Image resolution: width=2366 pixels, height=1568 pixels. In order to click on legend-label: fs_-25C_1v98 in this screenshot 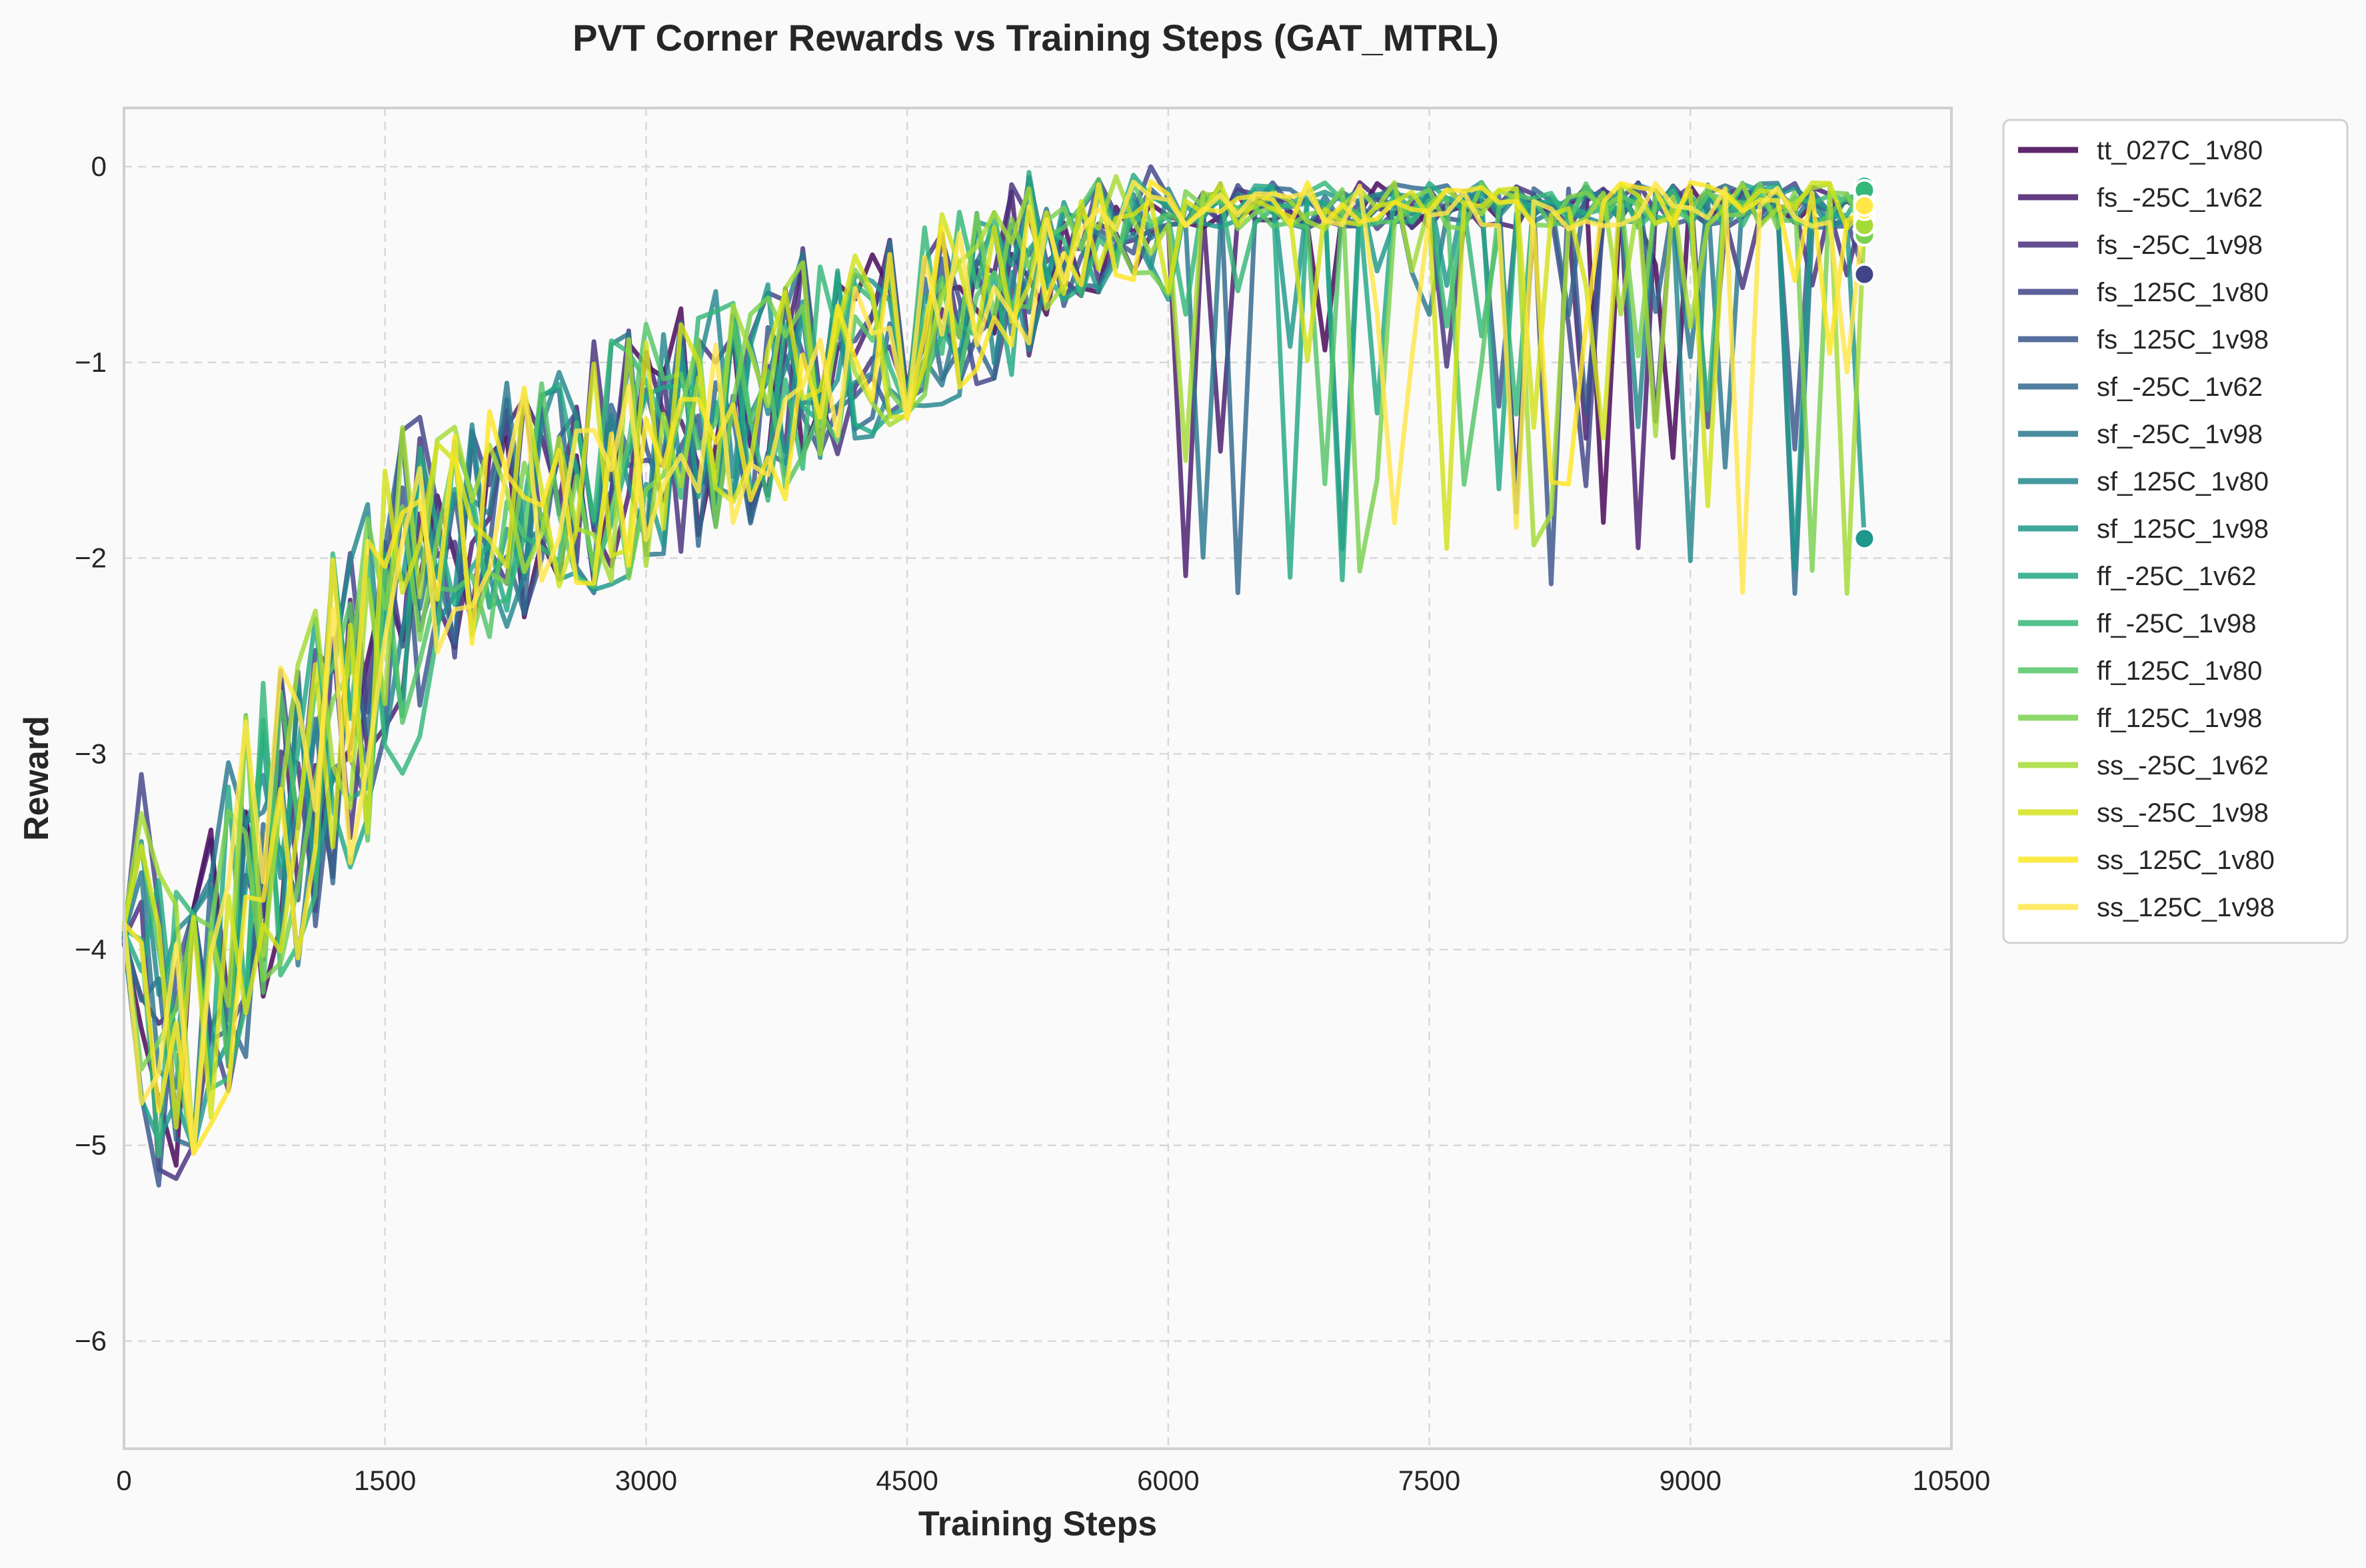, I will do `click(2180, 245)`.